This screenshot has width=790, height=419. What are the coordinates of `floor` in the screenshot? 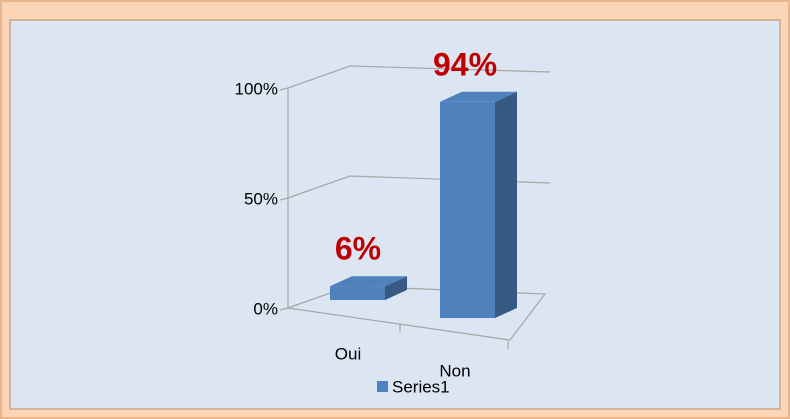 It's located at (417, 313).